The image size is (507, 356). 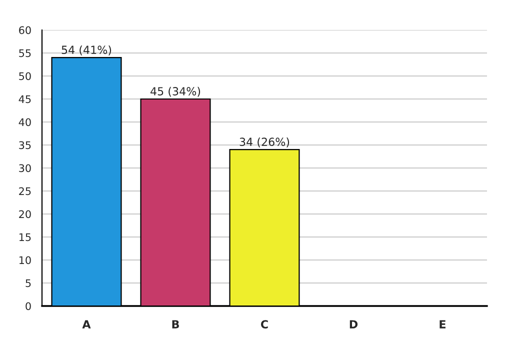 What do you see at coordinates (24, 122) in the screenshot?
I see `y-tick-label: 40` at bounding box center [24, 122].